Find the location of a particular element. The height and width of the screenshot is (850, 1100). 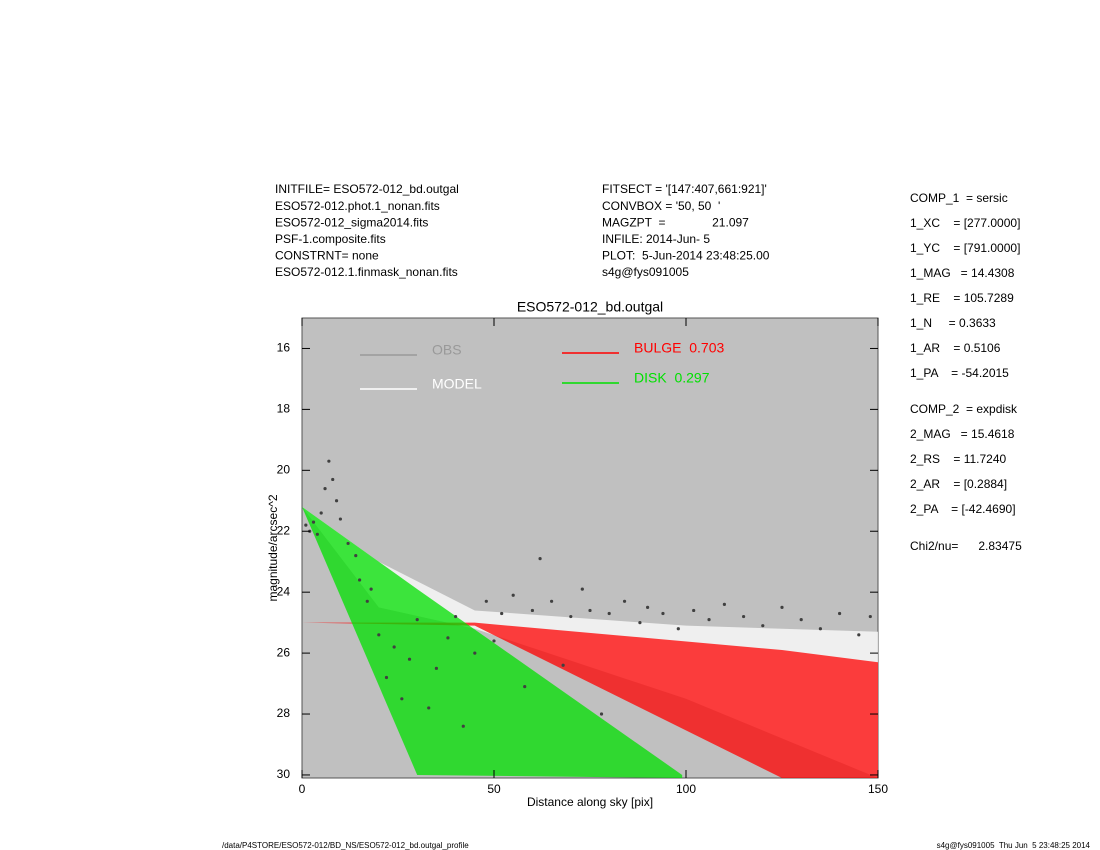

y-tick-label: 26 is located at coordinates (284, 652).